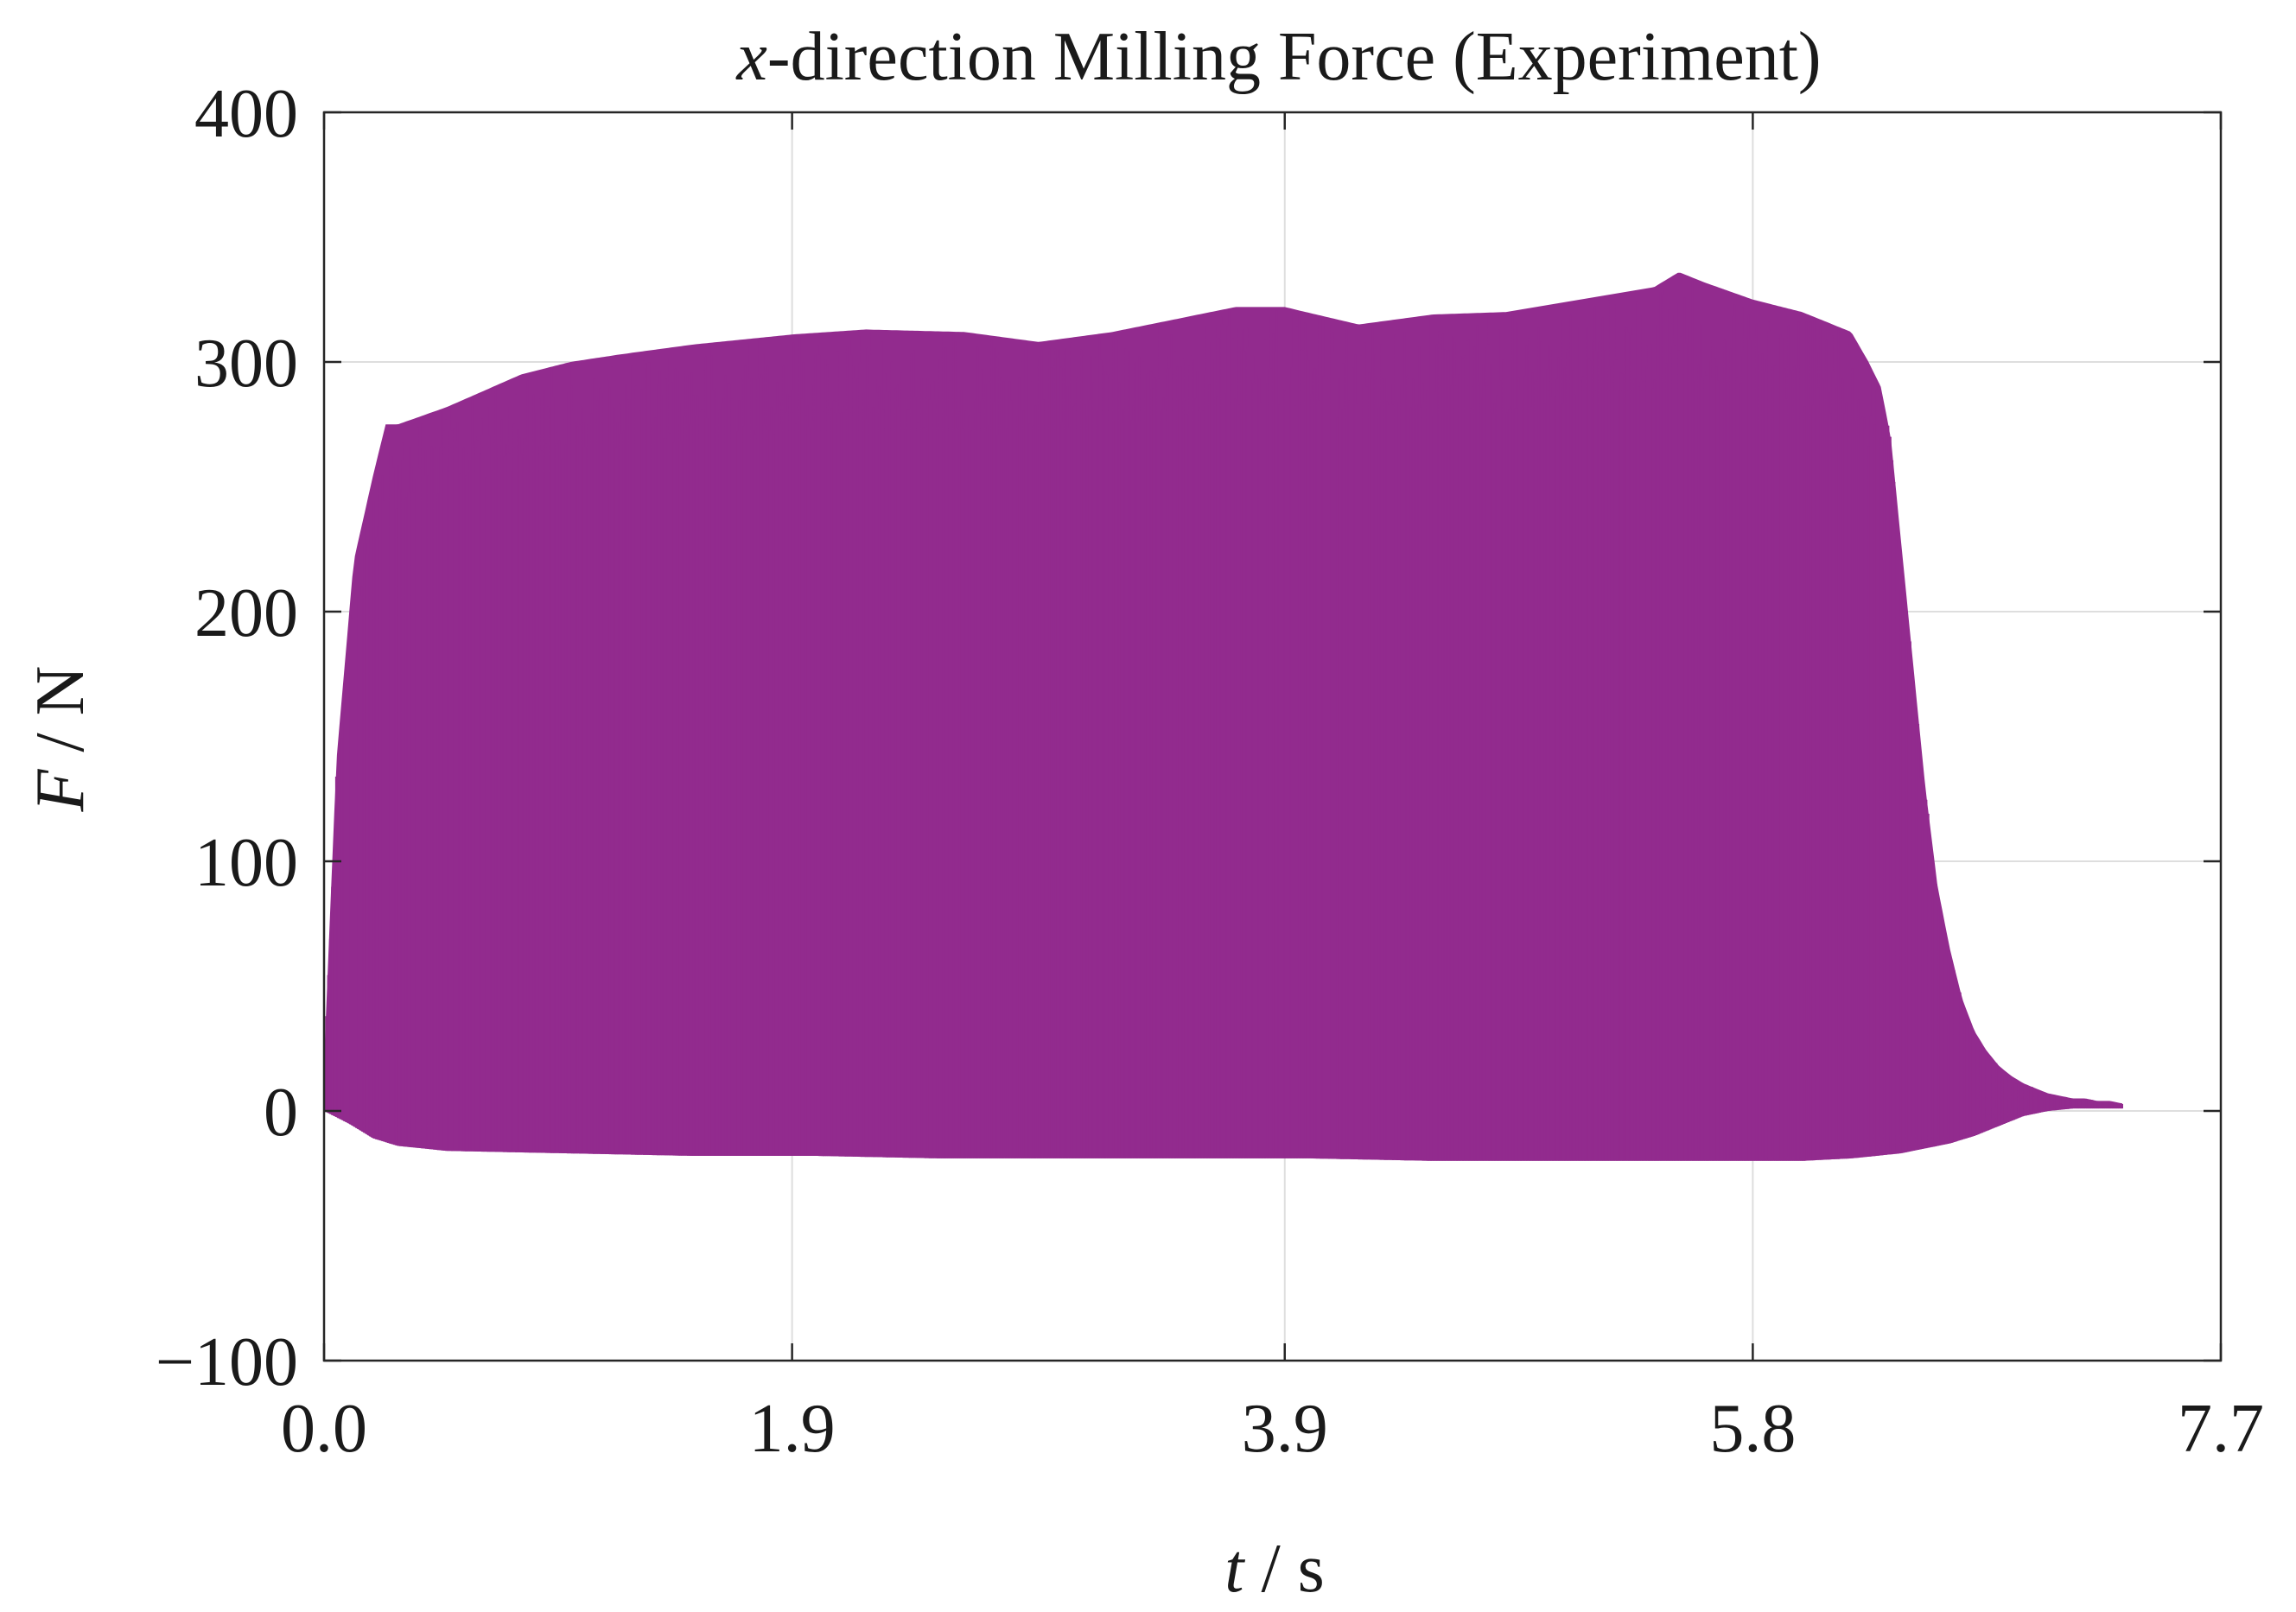 Image resolution: width=2296 pixels, height=1612 pixels. Describe the element at coordinates (246, 613) in the screenshot. I see `y-tick-label: 200` at that location.